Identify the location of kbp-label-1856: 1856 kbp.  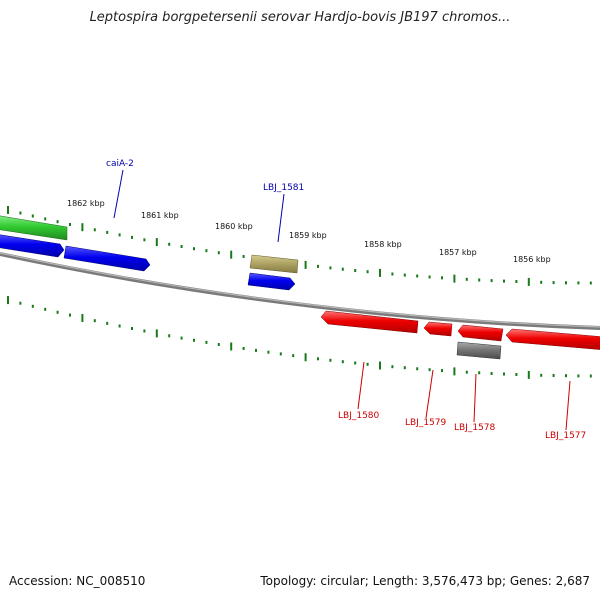
(532, 259).